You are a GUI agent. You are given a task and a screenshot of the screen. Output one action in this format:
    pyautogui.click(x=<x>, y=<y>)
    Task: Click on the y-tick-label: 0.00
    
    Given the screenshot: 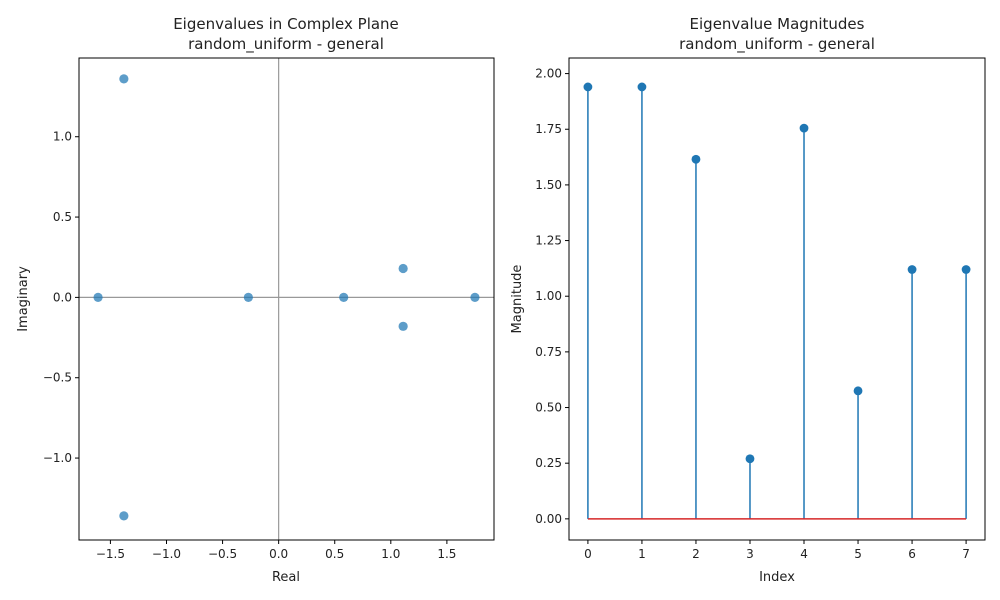 What is the action you would take?
    pyautogui.click(x=548, y=519)
    